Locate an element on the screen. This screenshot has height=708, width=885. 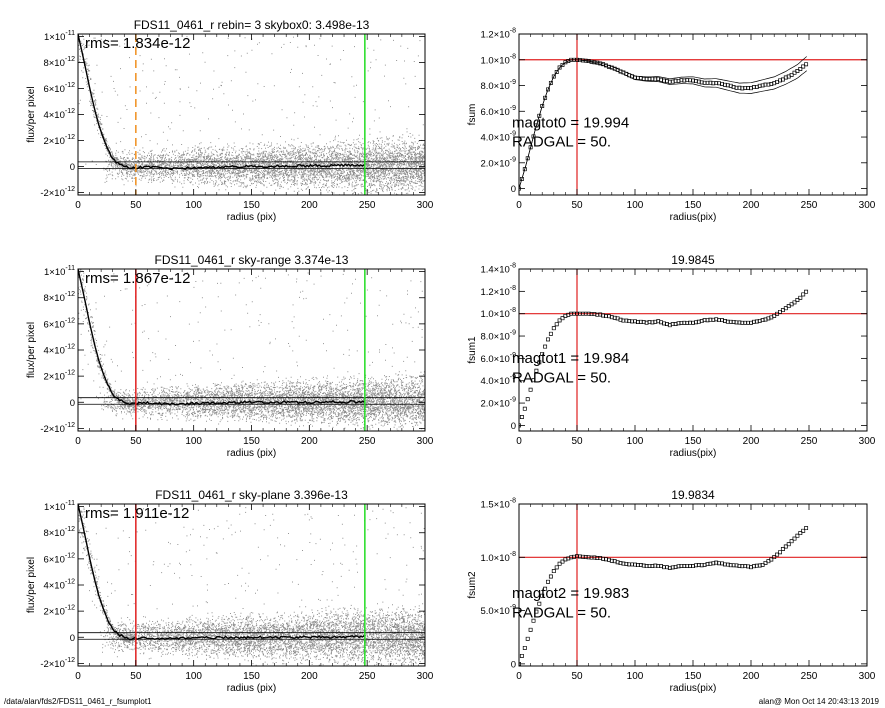
timestamp-footer: alan@ Mon Oct 14 20:43:13 2019 is located at coordinates (818, 701).